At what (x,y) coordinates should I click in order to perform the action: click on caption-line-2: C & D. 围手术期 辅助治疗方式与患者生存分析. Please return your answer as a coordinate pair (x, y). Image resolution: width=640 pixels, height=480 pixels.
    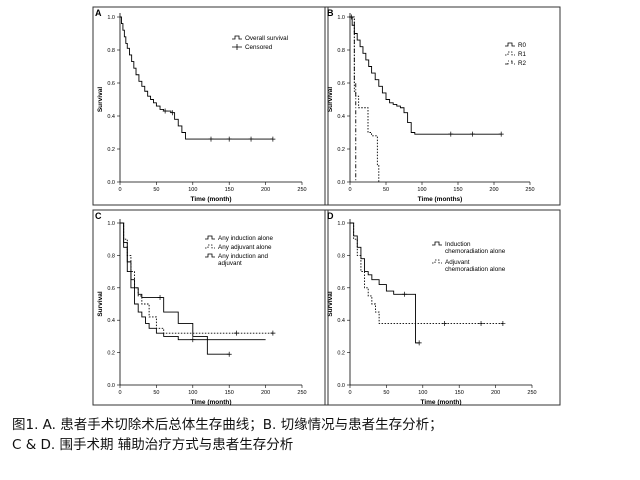
    Looking at the image, I should click on (153, 445).